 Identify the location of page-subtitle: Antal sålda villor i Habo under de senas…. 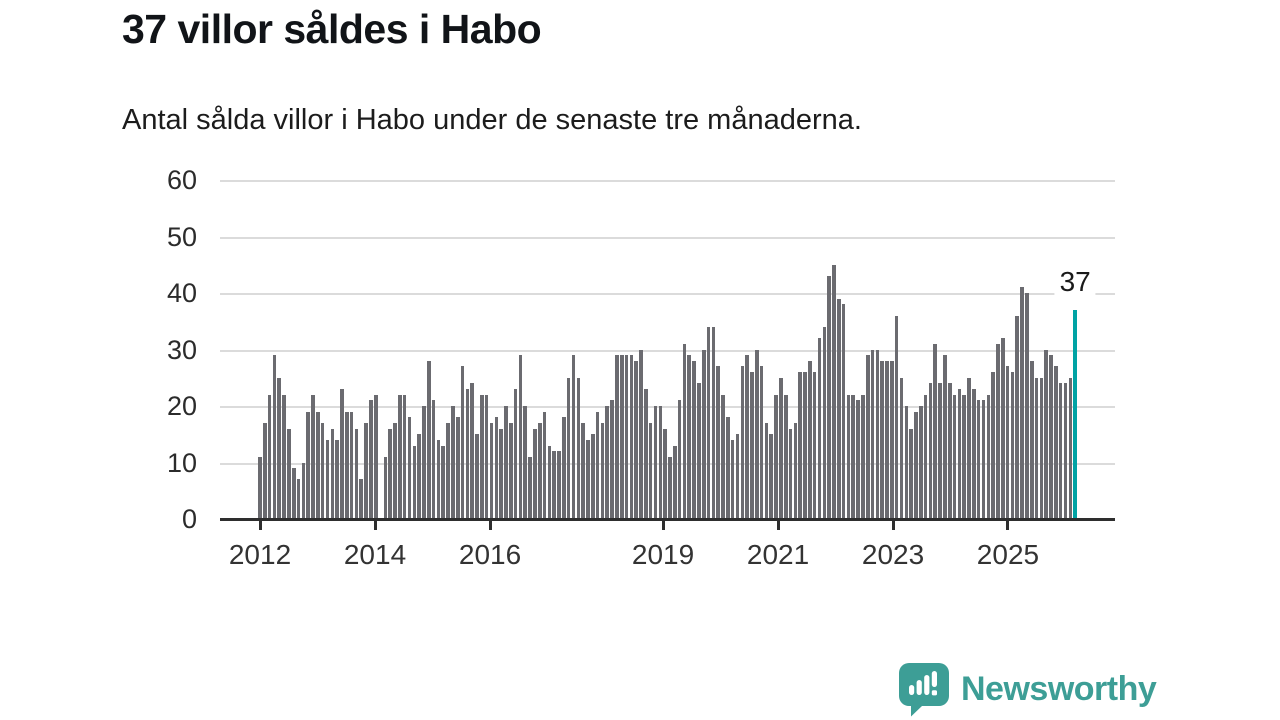
(492, 120).